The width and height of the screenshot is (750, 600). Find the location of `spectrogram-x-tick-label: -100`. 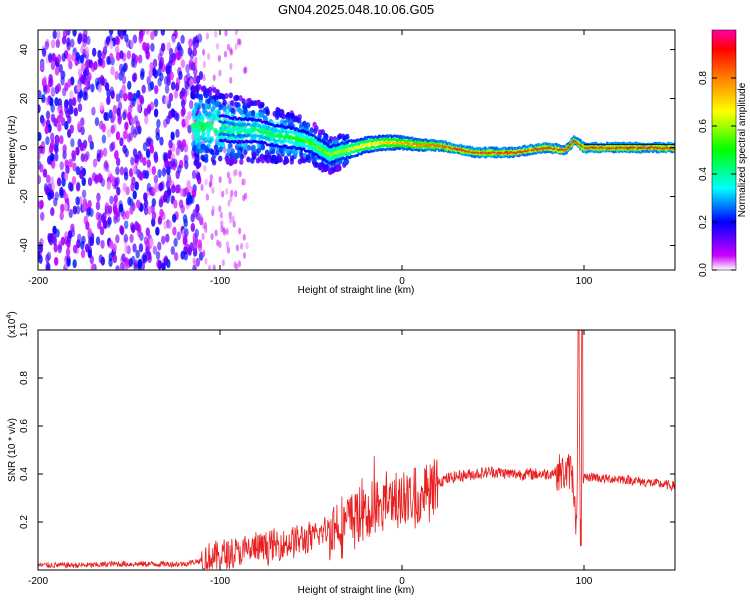

spectrogram-x-tick-label: -100 is located at coordinates (220, 281).